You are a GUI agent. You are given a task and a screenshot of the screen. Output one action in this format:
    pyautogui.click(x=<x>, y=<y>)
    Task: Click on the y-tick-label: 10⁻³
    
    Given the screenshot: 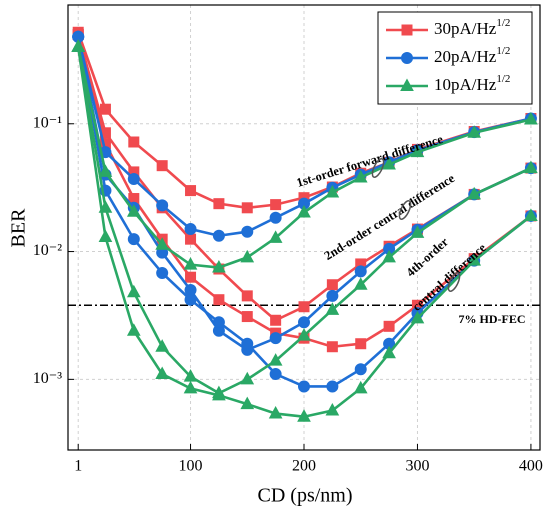 What is the action you would take?
    pyautogui.click(x=47, y=378)
    